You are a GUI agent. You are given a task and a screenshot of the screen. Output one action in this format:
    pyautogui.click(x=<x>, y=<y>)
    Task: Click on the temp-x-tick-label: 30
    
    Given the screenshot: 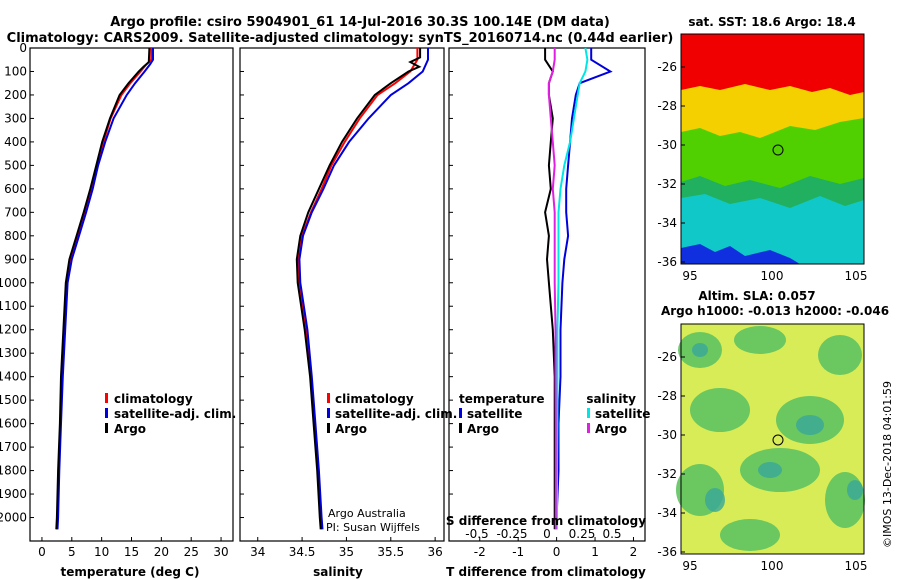 What is the action you would take?
    pyautogui.click(x=220, y=552)
    